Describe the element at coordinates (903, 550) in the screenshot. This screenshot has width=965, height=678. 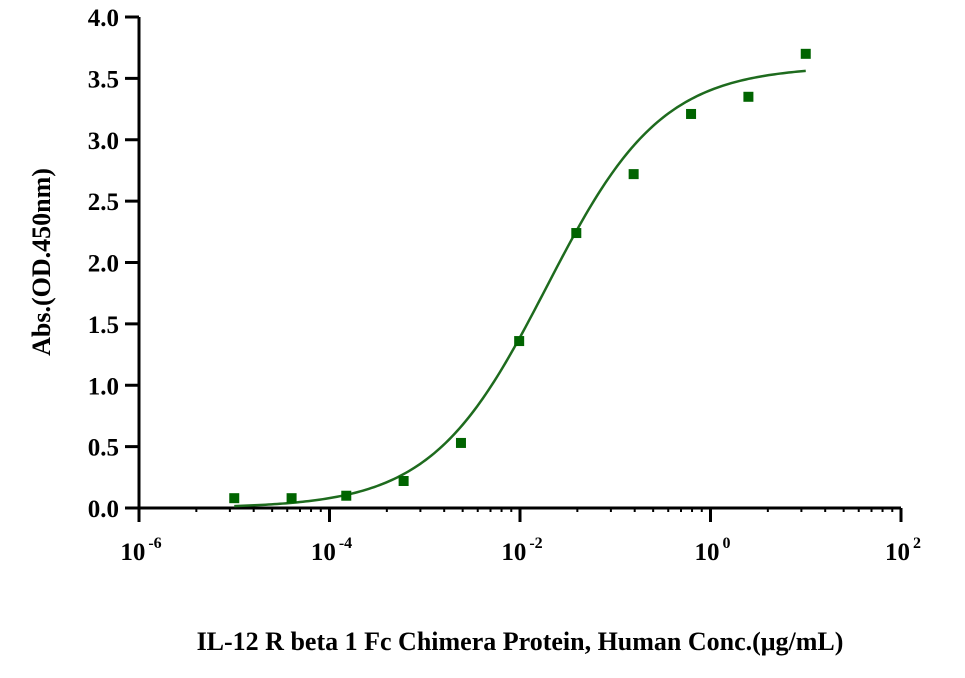
I see `x-tick-label: 10 2` at that location.